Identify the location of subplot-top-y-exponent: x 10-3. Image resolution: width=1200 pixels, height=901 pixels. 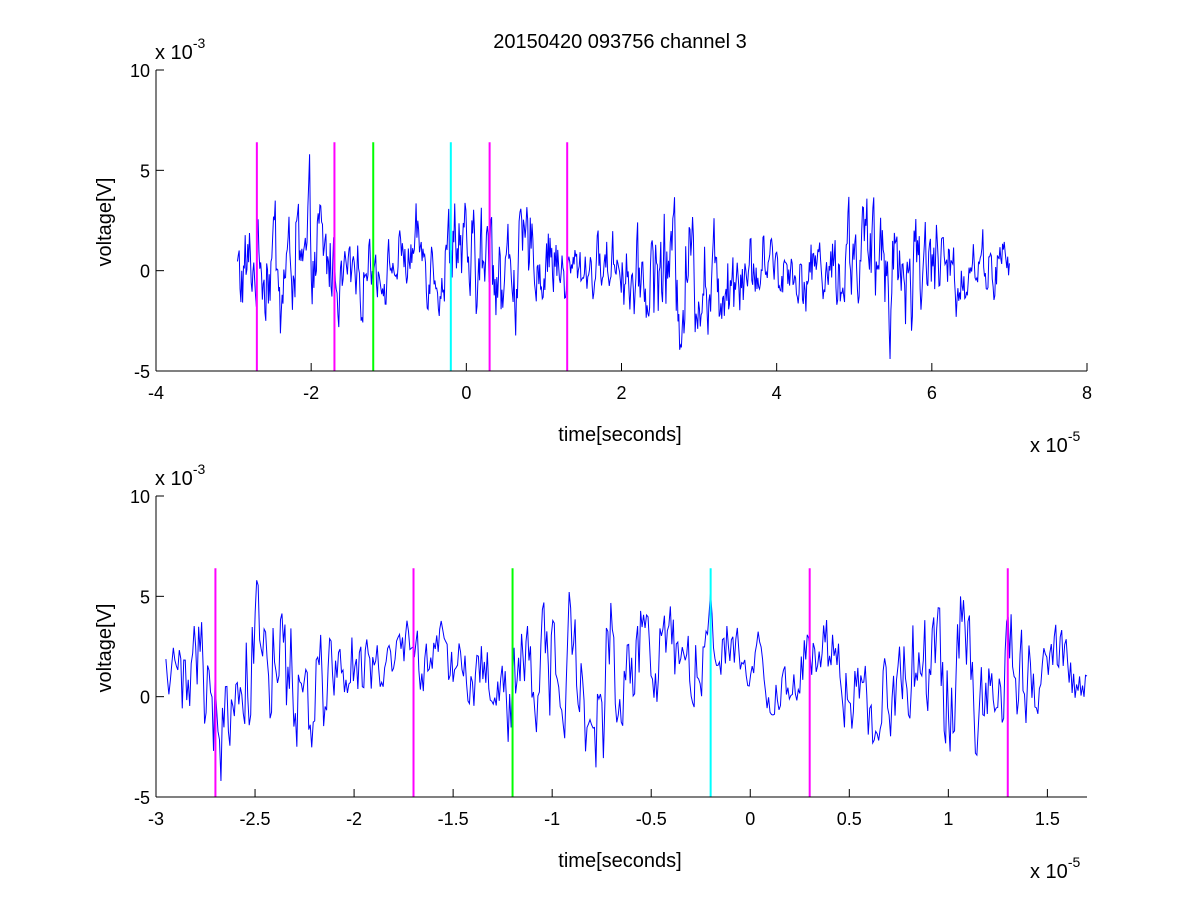
(180, 49).